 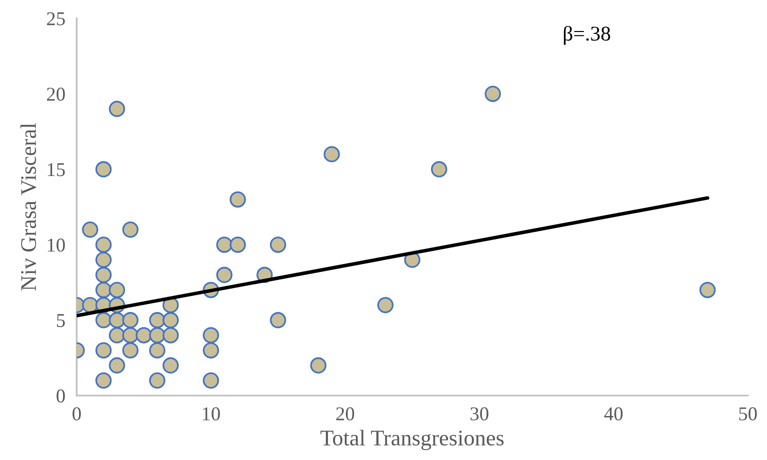 What do you see at coordinates (76, 413) in the screenshot?
I see `x-tick-label: 0` at bounding box center [76, 413].